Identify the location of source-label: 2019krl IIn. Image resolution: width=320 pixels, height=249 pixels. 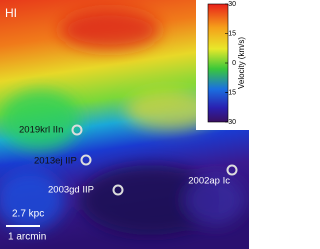
(41, 130).